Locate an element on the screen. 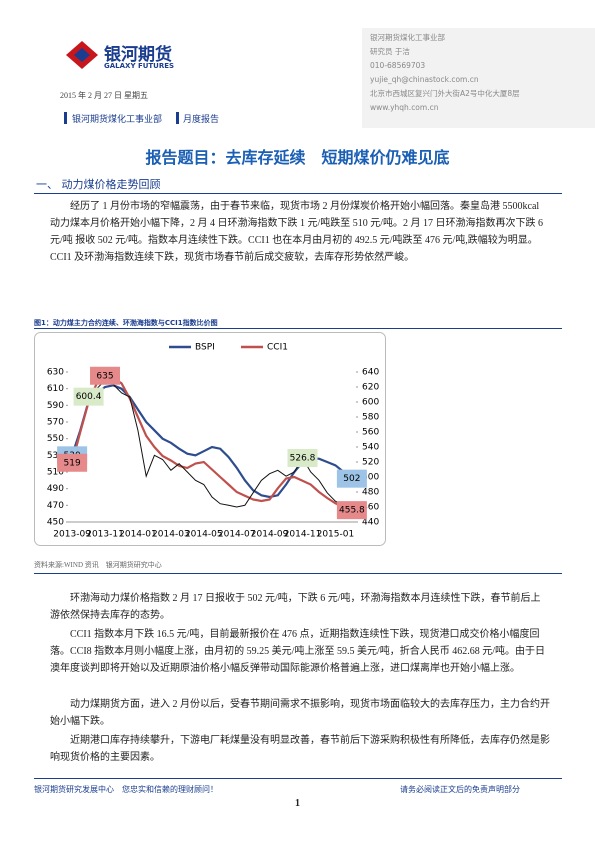 This screenshot has width=595, height=842. x-tick-label: 2014-05 is located at coordinates (204, 535).